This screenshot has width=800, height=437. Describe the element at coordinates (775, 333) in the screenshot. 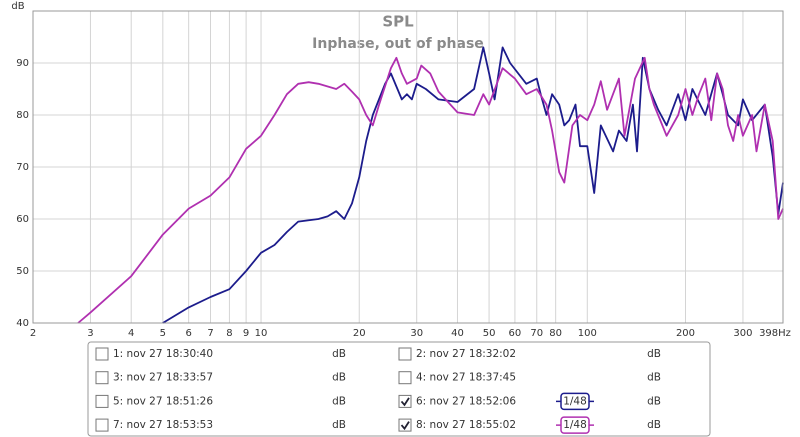

I see `x-tick-label: 398Hz` at that location.